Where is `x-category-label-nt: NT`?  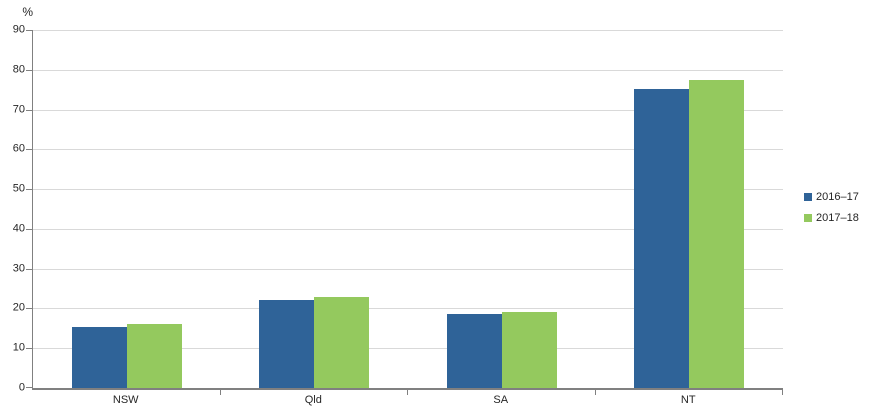 x-category-label-nt: NT is located at coordinates (688, 400).